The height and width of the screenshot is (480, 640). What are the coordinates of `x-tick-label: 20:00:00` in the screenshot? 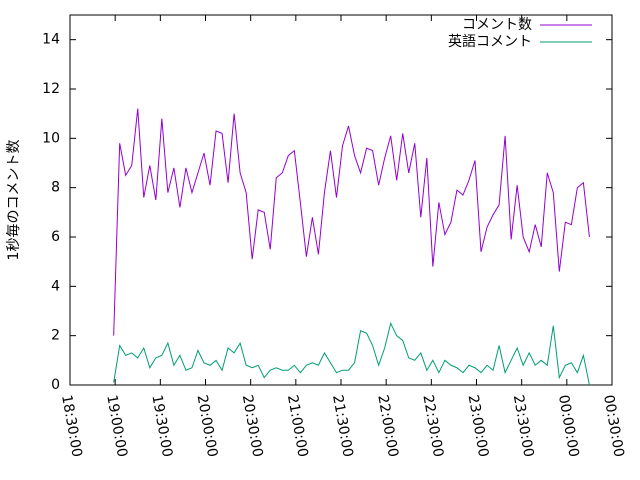 It's located at (207, 426).